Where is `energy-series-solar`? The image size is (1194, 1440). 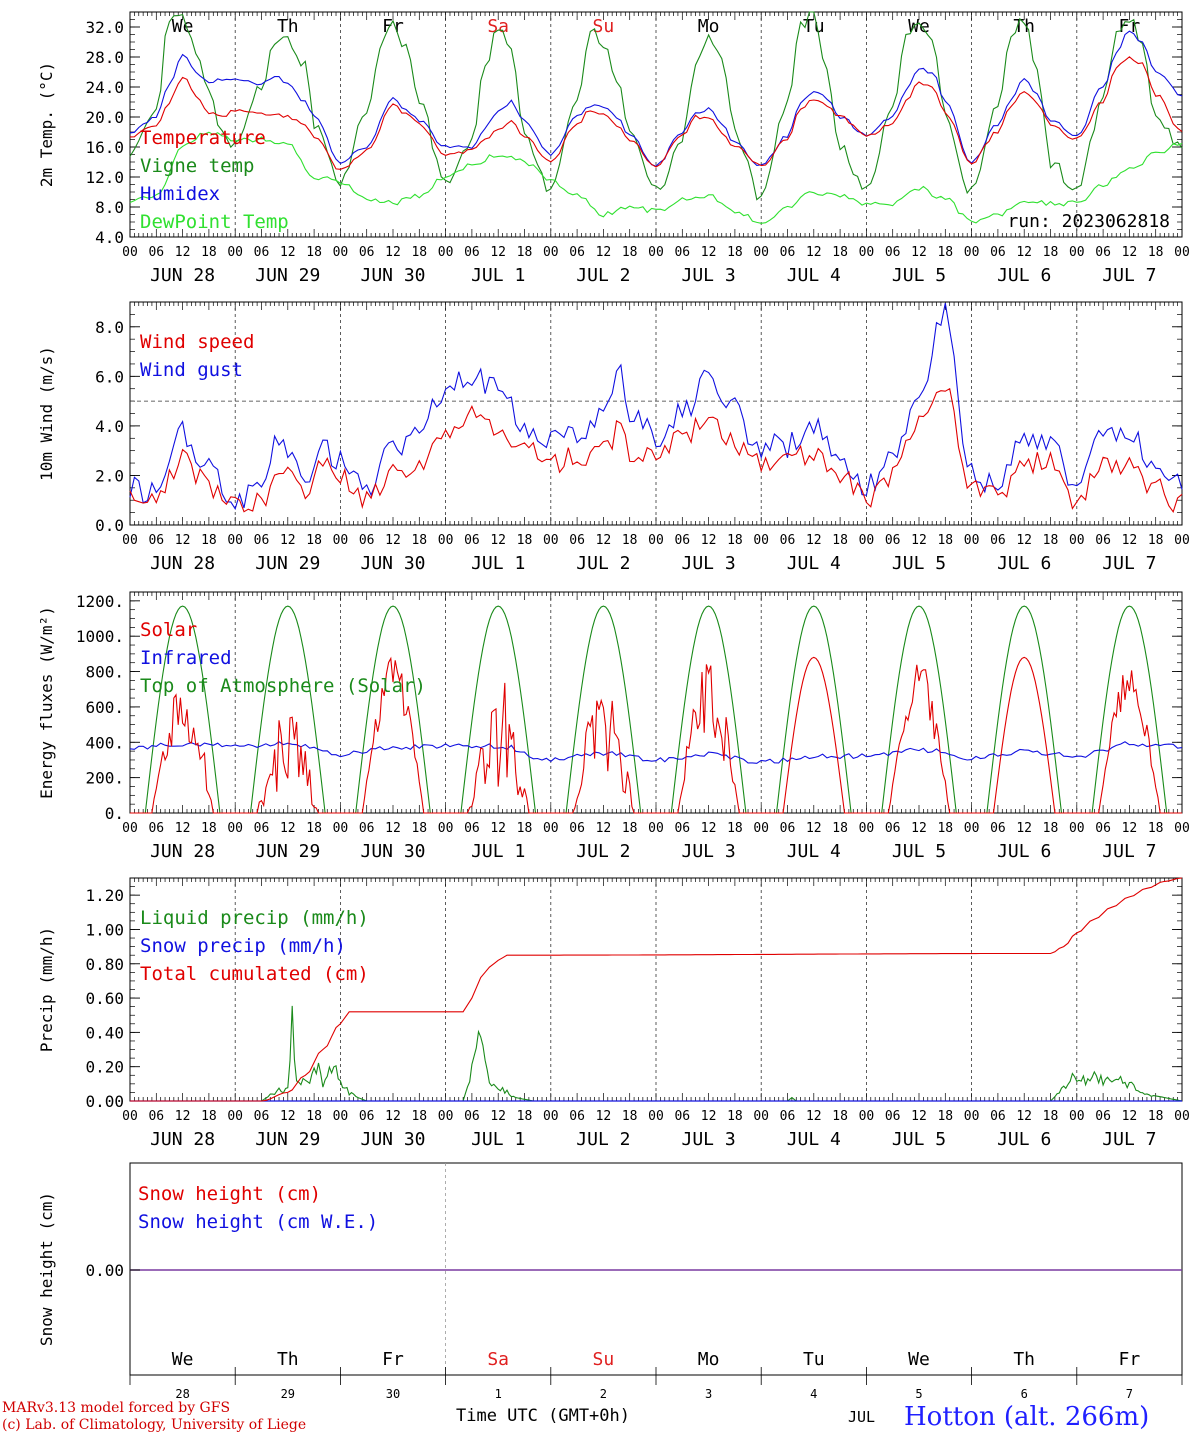
energy-series-solar is located at coordinates (656, 735).